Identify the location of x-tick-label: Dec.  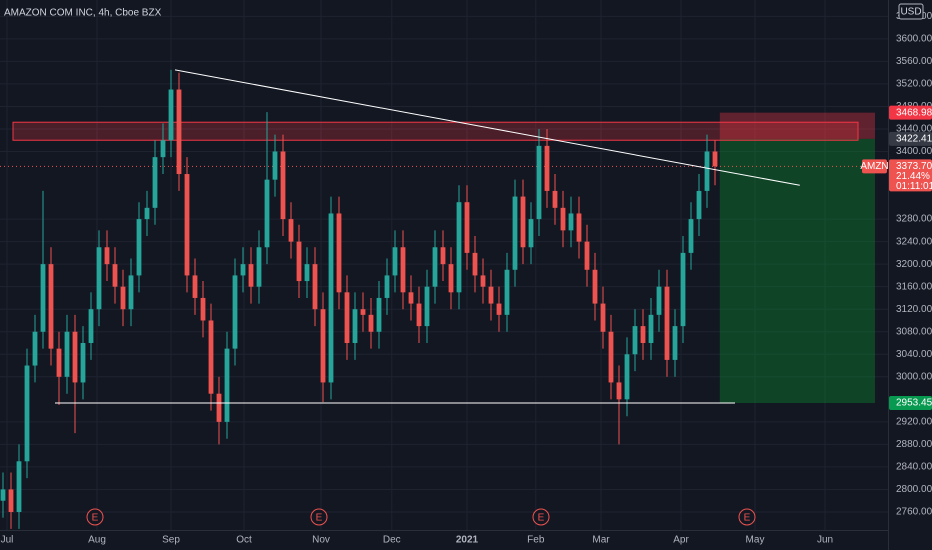
(392, 540).